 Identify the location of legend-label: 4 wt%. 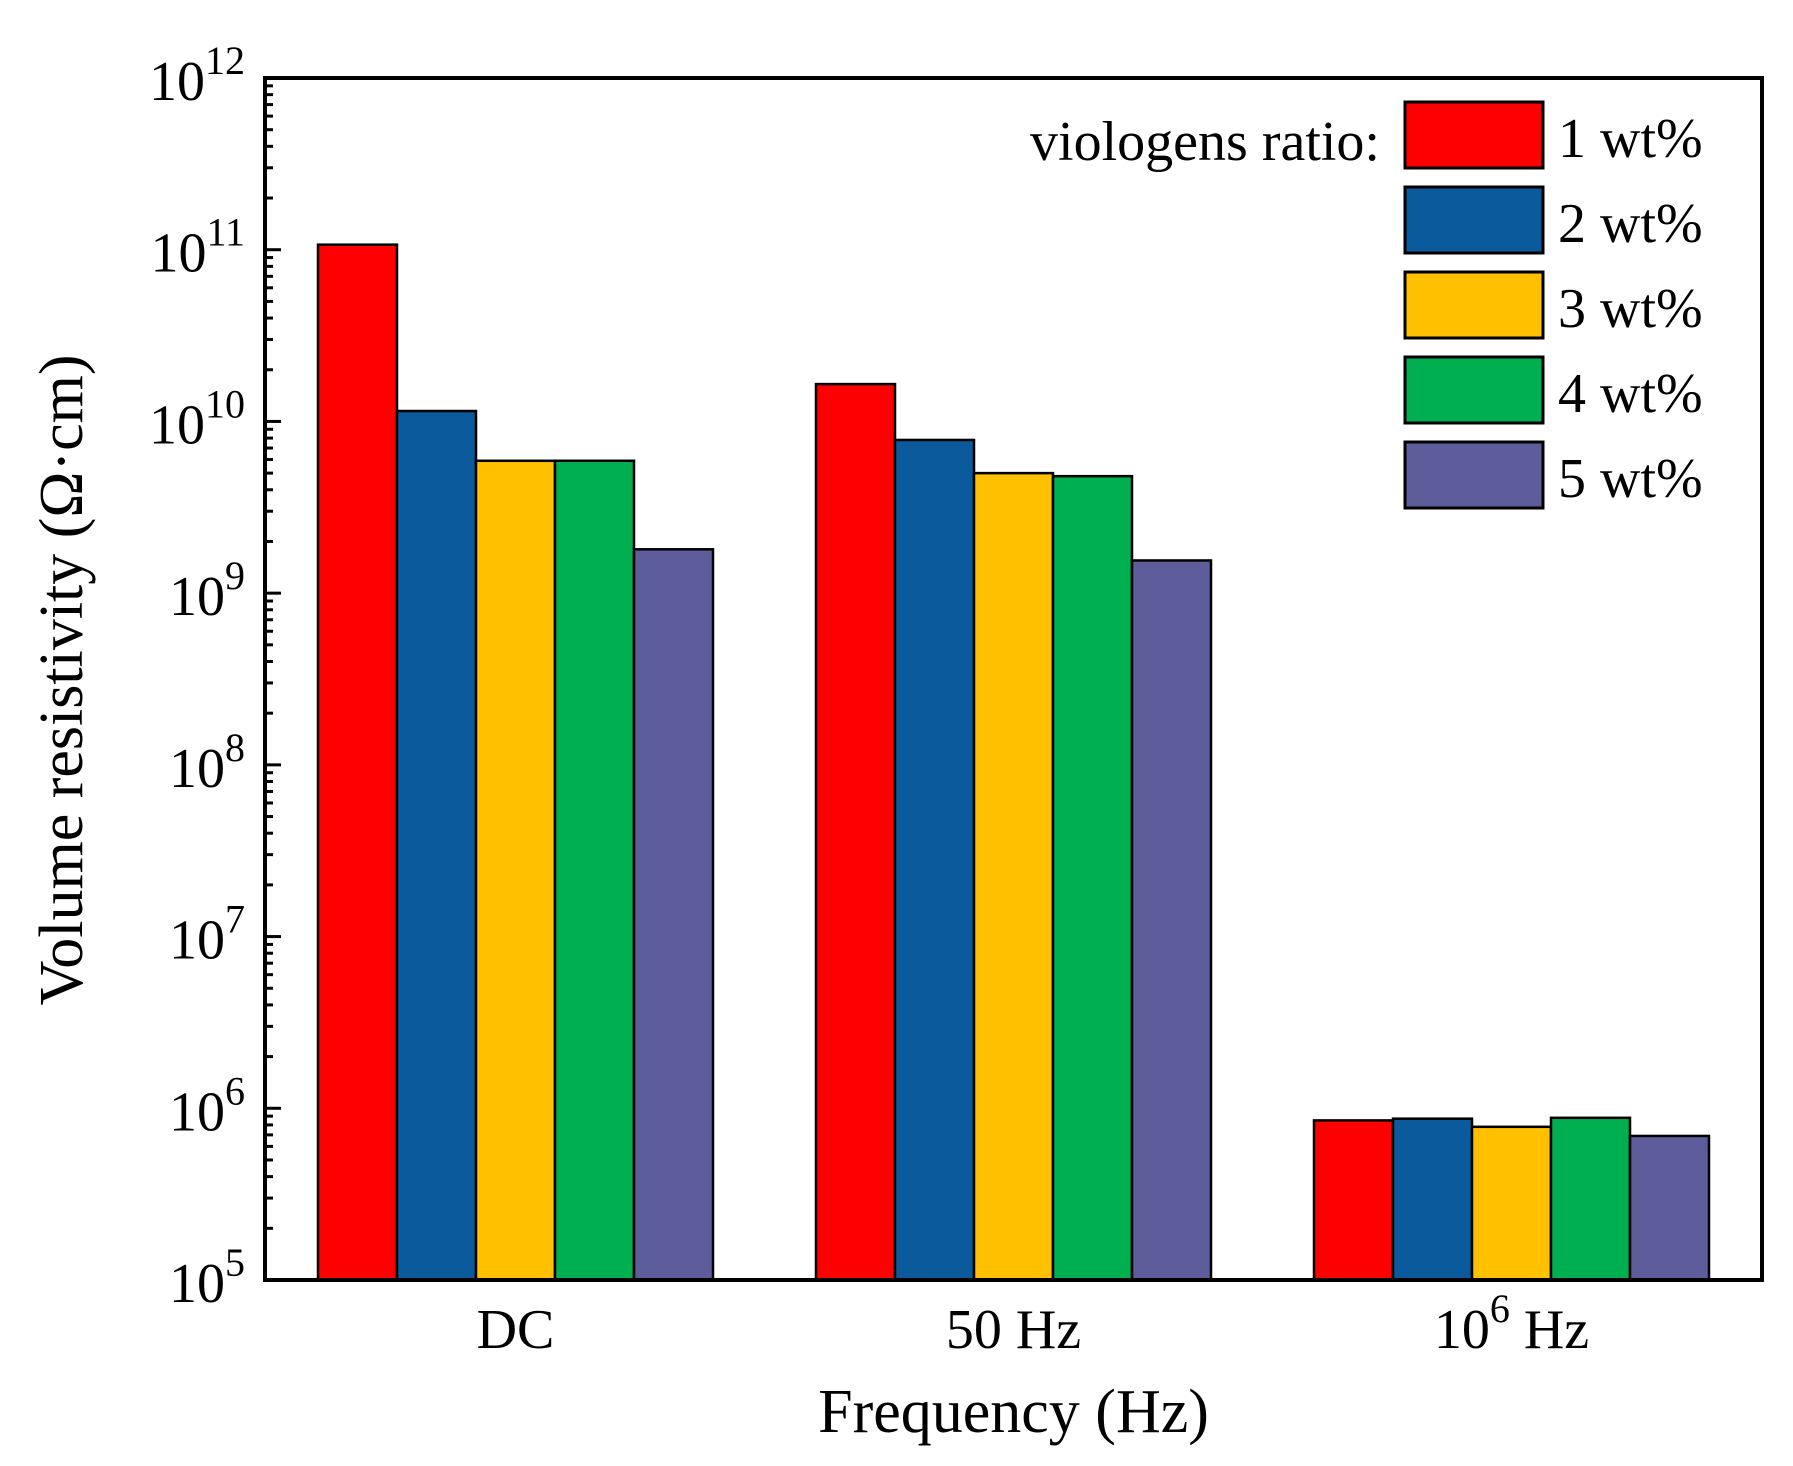
(1630, 394).